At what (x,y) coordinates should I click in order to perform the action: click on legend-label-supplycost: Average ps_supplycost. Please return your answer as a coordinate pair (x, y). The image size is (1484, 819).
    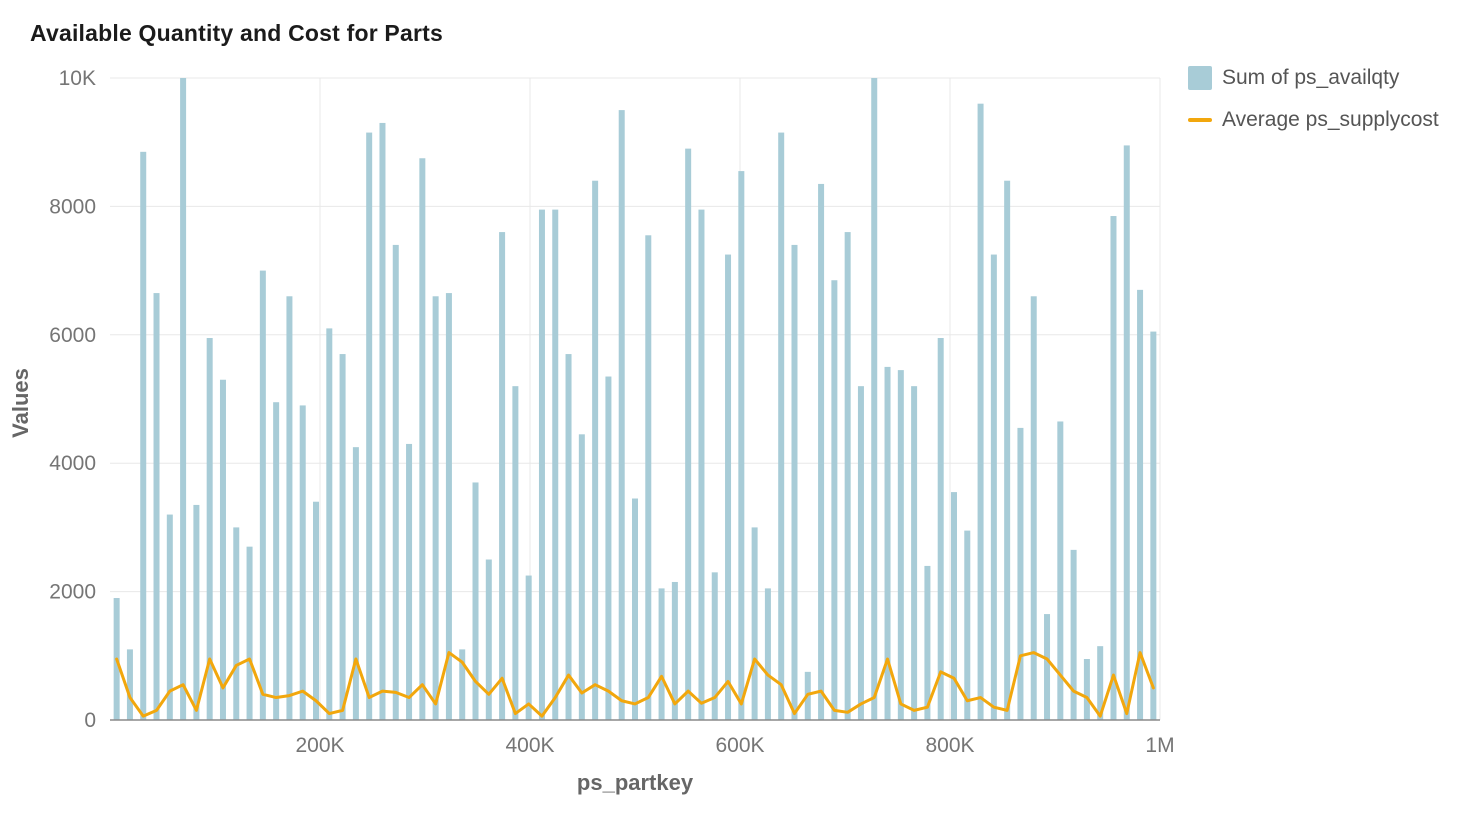
    Looking at the image, I should click on (1330, 119).